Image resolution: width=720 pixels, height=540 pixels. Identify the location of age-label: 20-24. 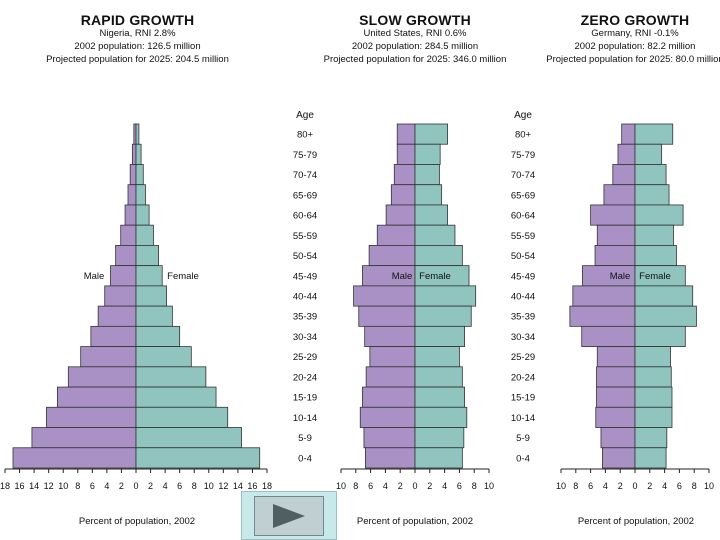
(523, 377).